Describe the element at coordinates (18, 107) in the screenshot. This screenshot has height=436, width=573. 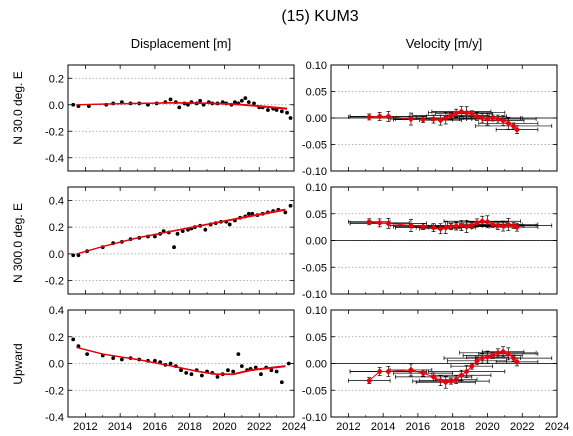
I see `row-label-n30e: N 30.0 deg. E` at that location.